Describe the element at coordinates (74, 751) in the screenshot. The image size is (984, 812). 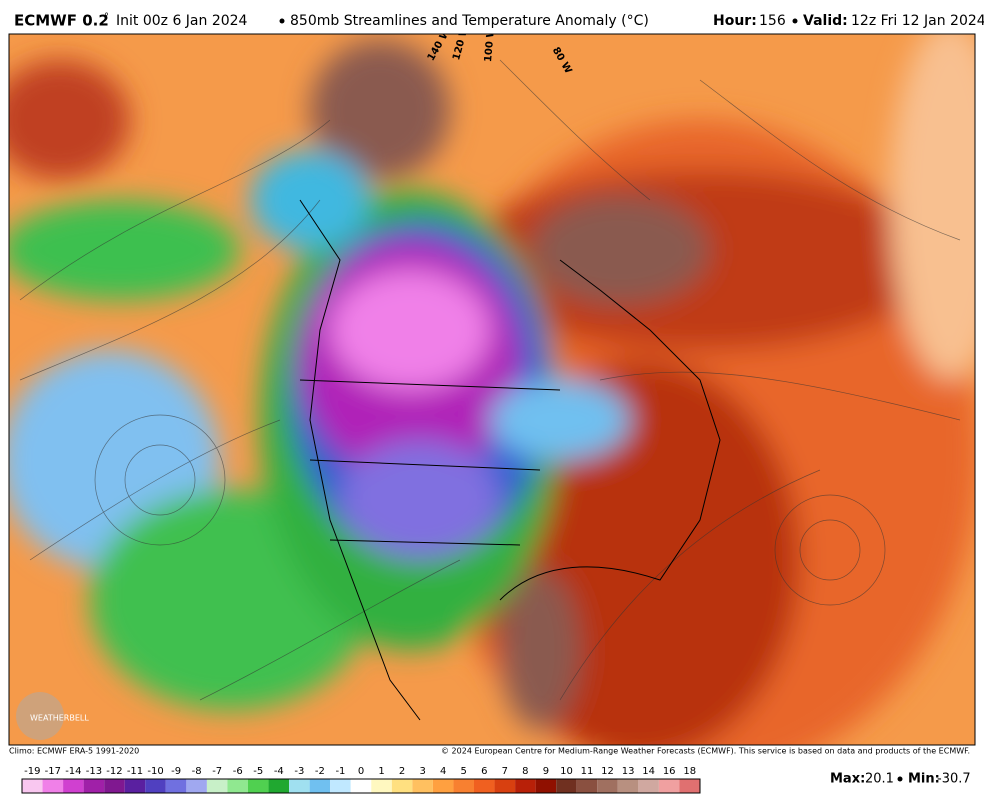
I see `climo: Climo: ECMWF ERA-5 1991-2020` at that location.